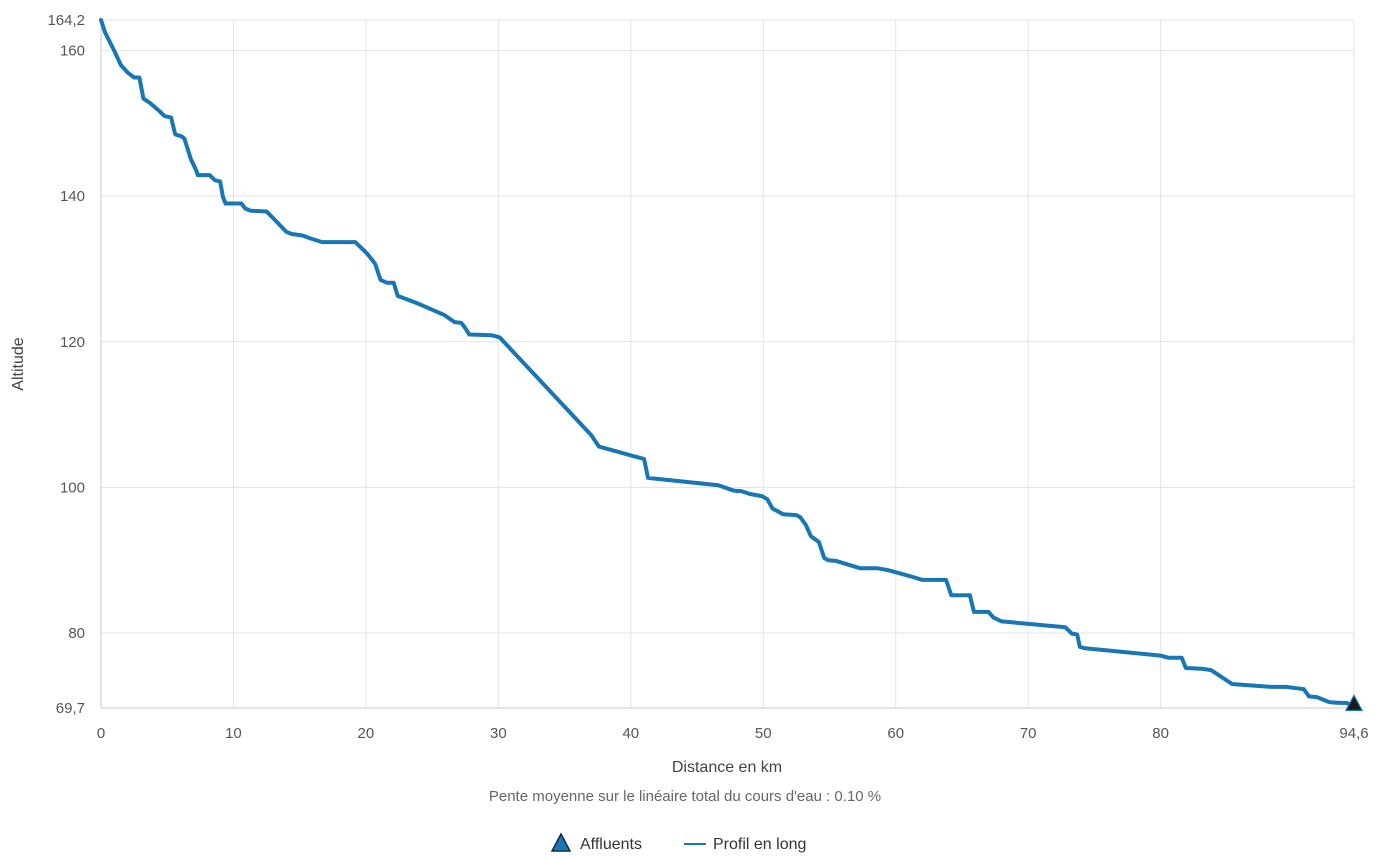 The image size is (1377, 859). Describe the element at coordinates (72, 51) in the screenshot. I see `y-tick-label: 160` at that location.